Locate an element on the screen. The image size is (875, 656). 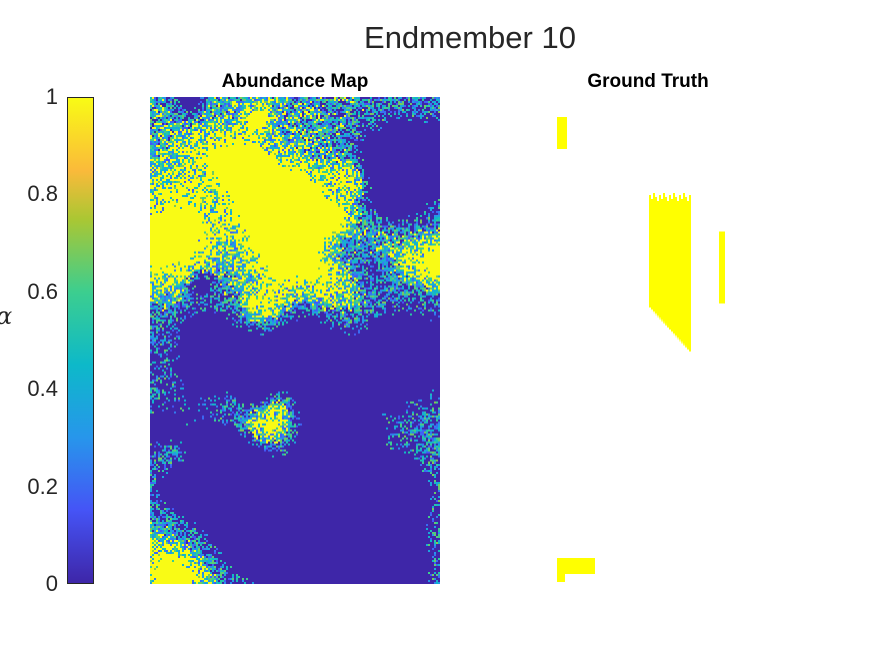
colorbar-tick-label: 0 is located at coordinates (51, 583).